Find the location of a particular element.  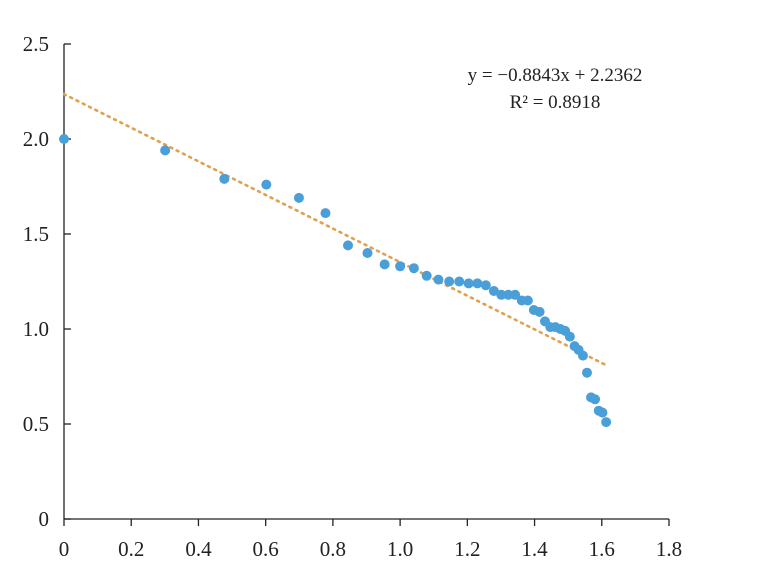

x-tick-label: 0.8 is located at coordinates (333, 549).